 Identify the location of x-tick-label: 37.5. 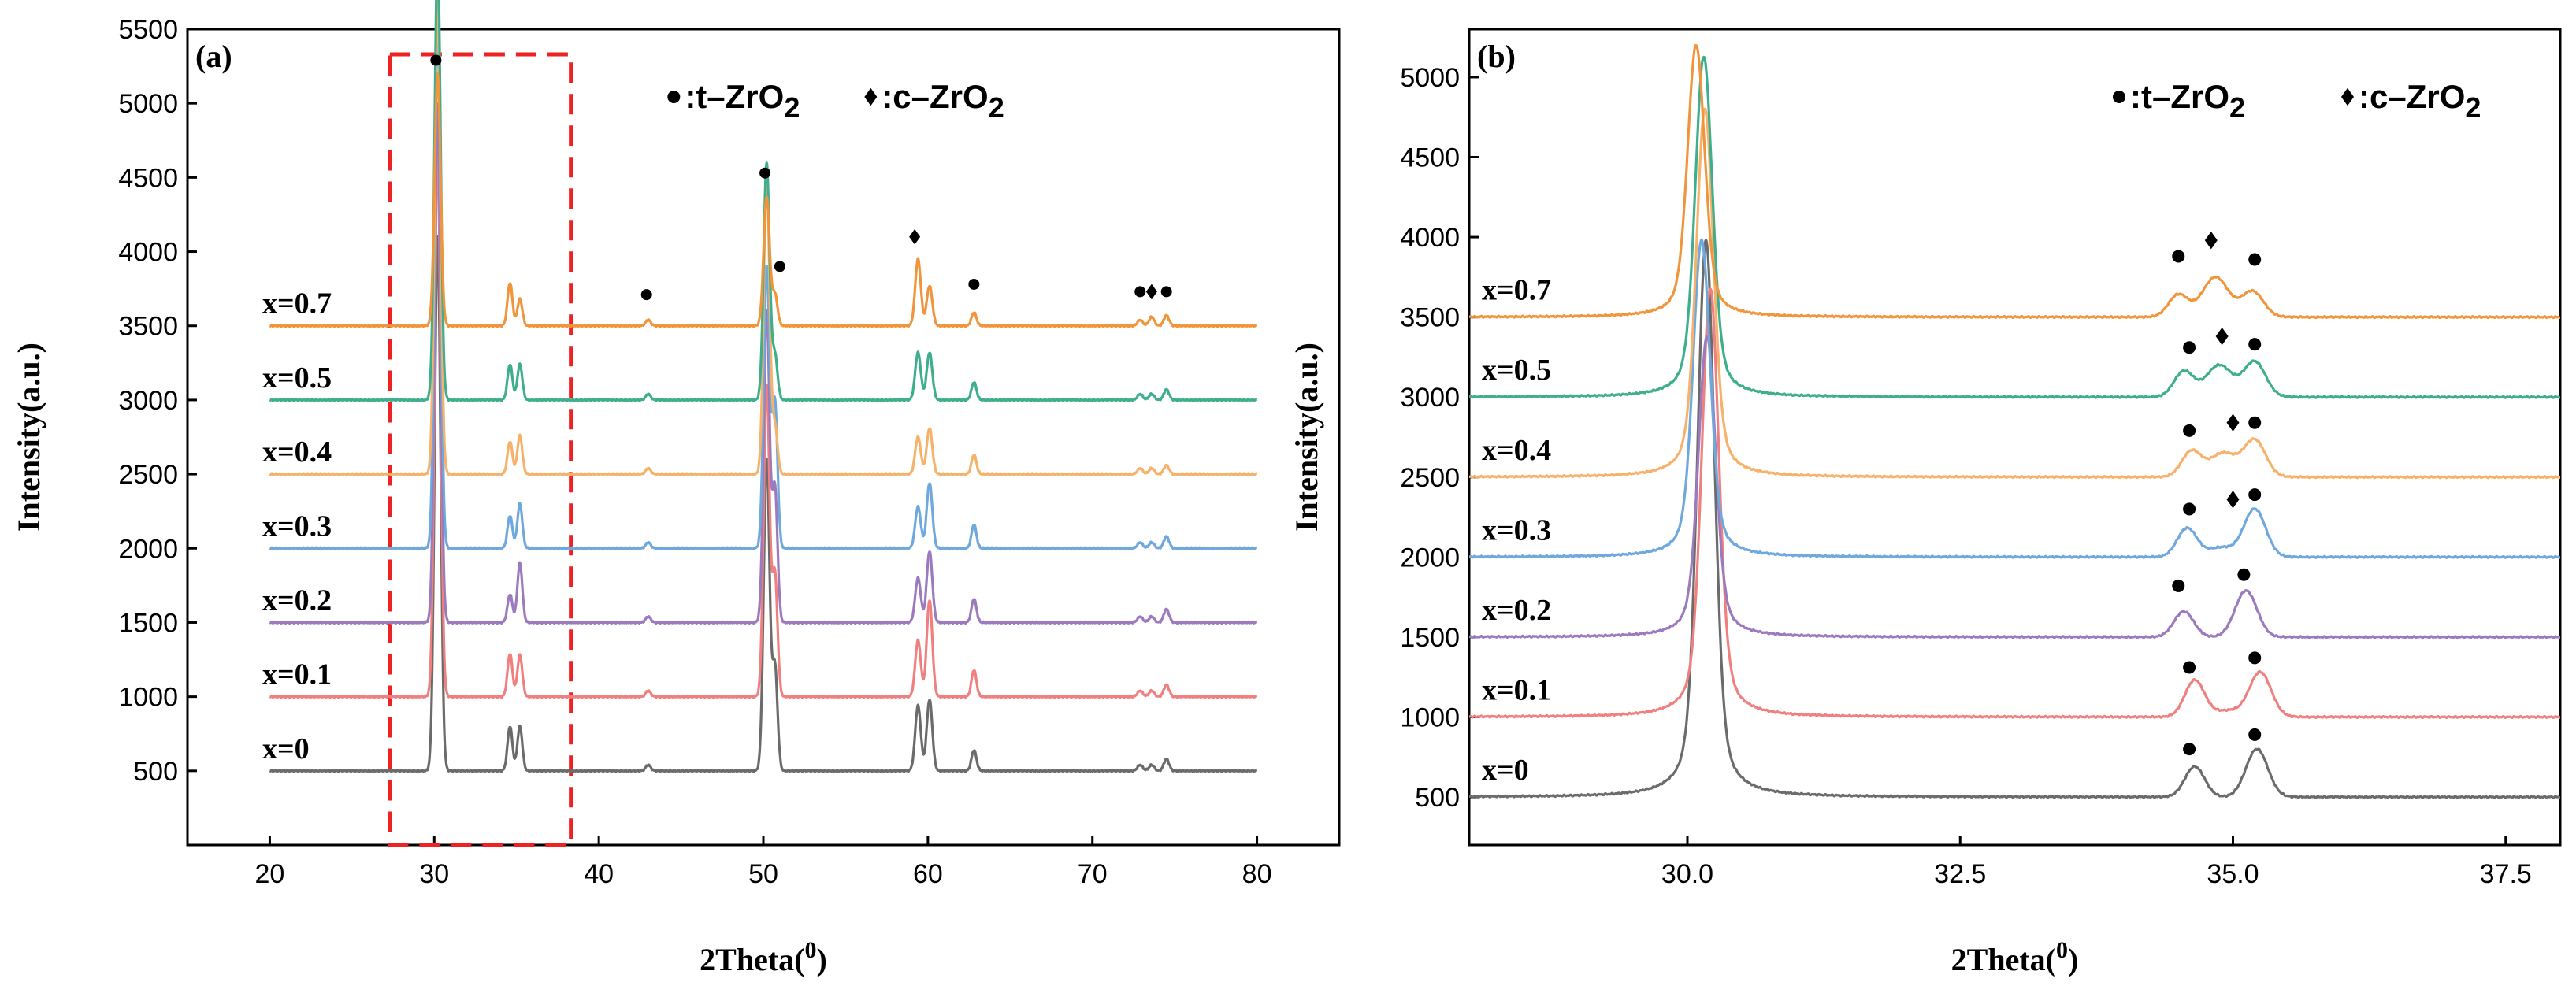
(2506, 874).